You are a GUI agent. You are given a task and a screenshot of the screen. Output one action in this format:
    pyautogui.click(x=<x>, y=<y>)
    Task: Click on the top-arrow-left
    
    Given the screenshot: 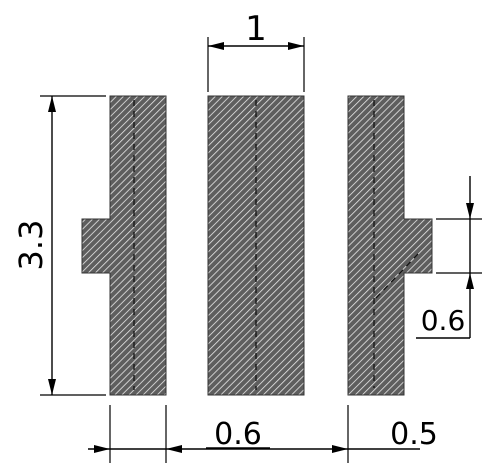 What is the action you would take?
    pyautogui.click(x=216, y=46)
    